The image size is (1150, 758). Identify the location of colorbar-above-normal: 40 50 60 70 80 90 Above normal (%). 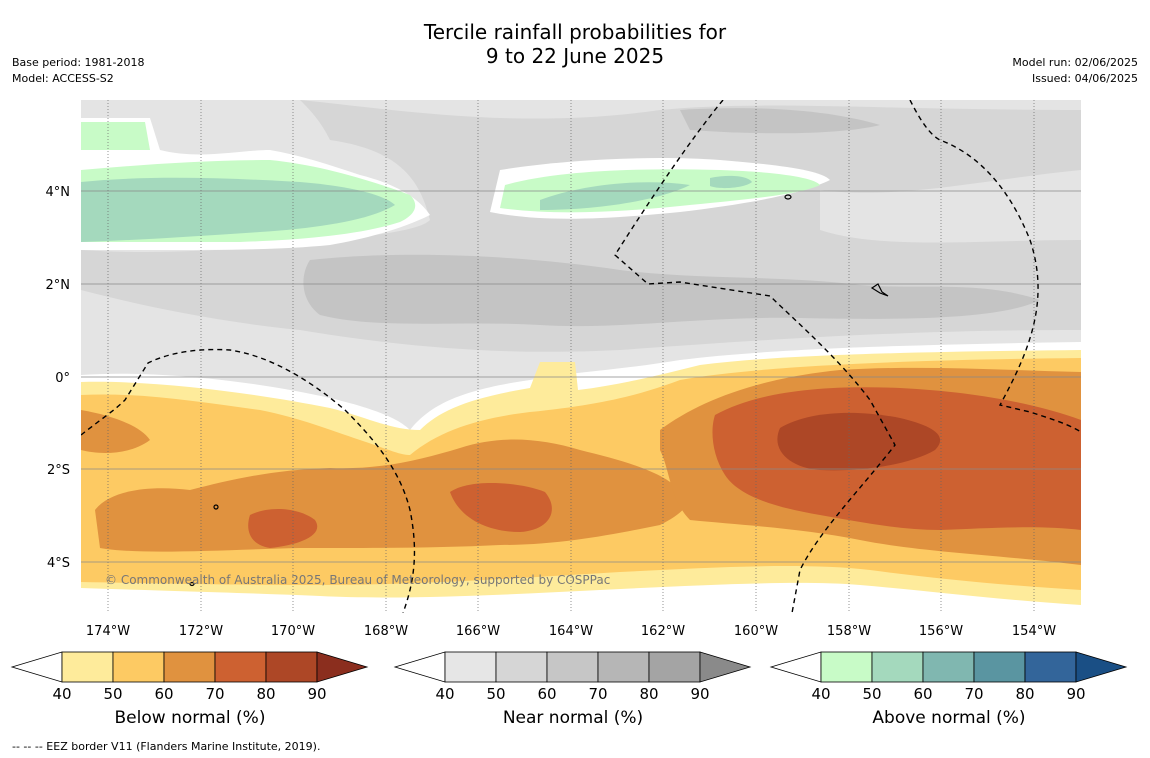
(949, 693).